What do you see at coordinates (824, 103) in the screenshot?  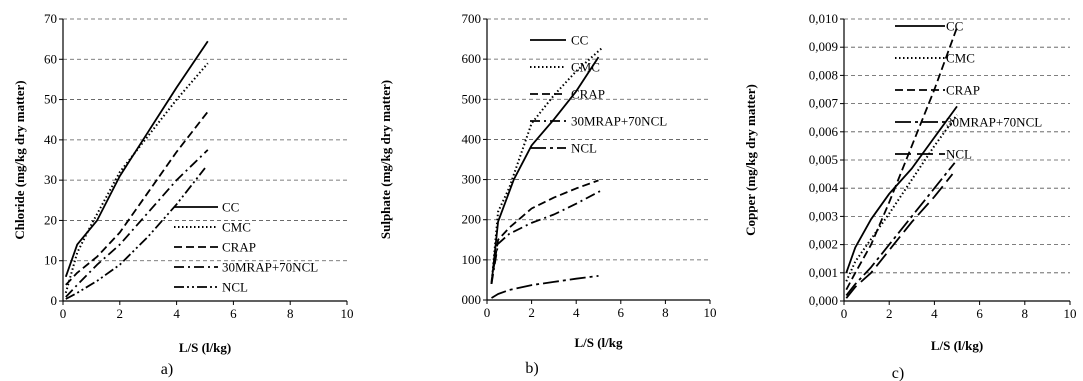 I see `y-tick-label: 0,007` at bounding box center [824, 103].